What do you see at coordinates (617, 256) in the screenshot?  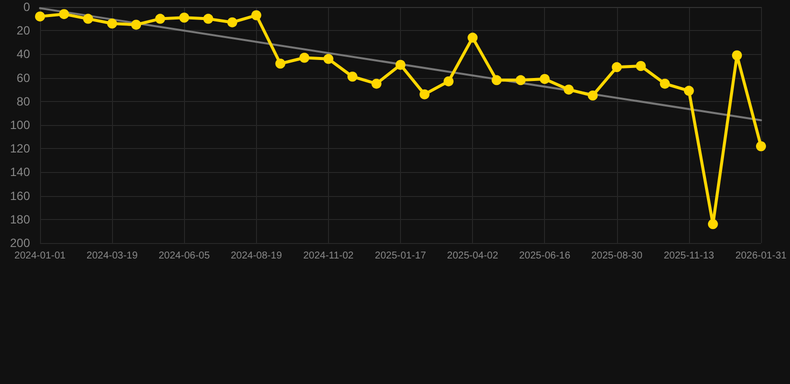 I see `x-tick-label: 2025-08-30` at bounding box center [617, 256].